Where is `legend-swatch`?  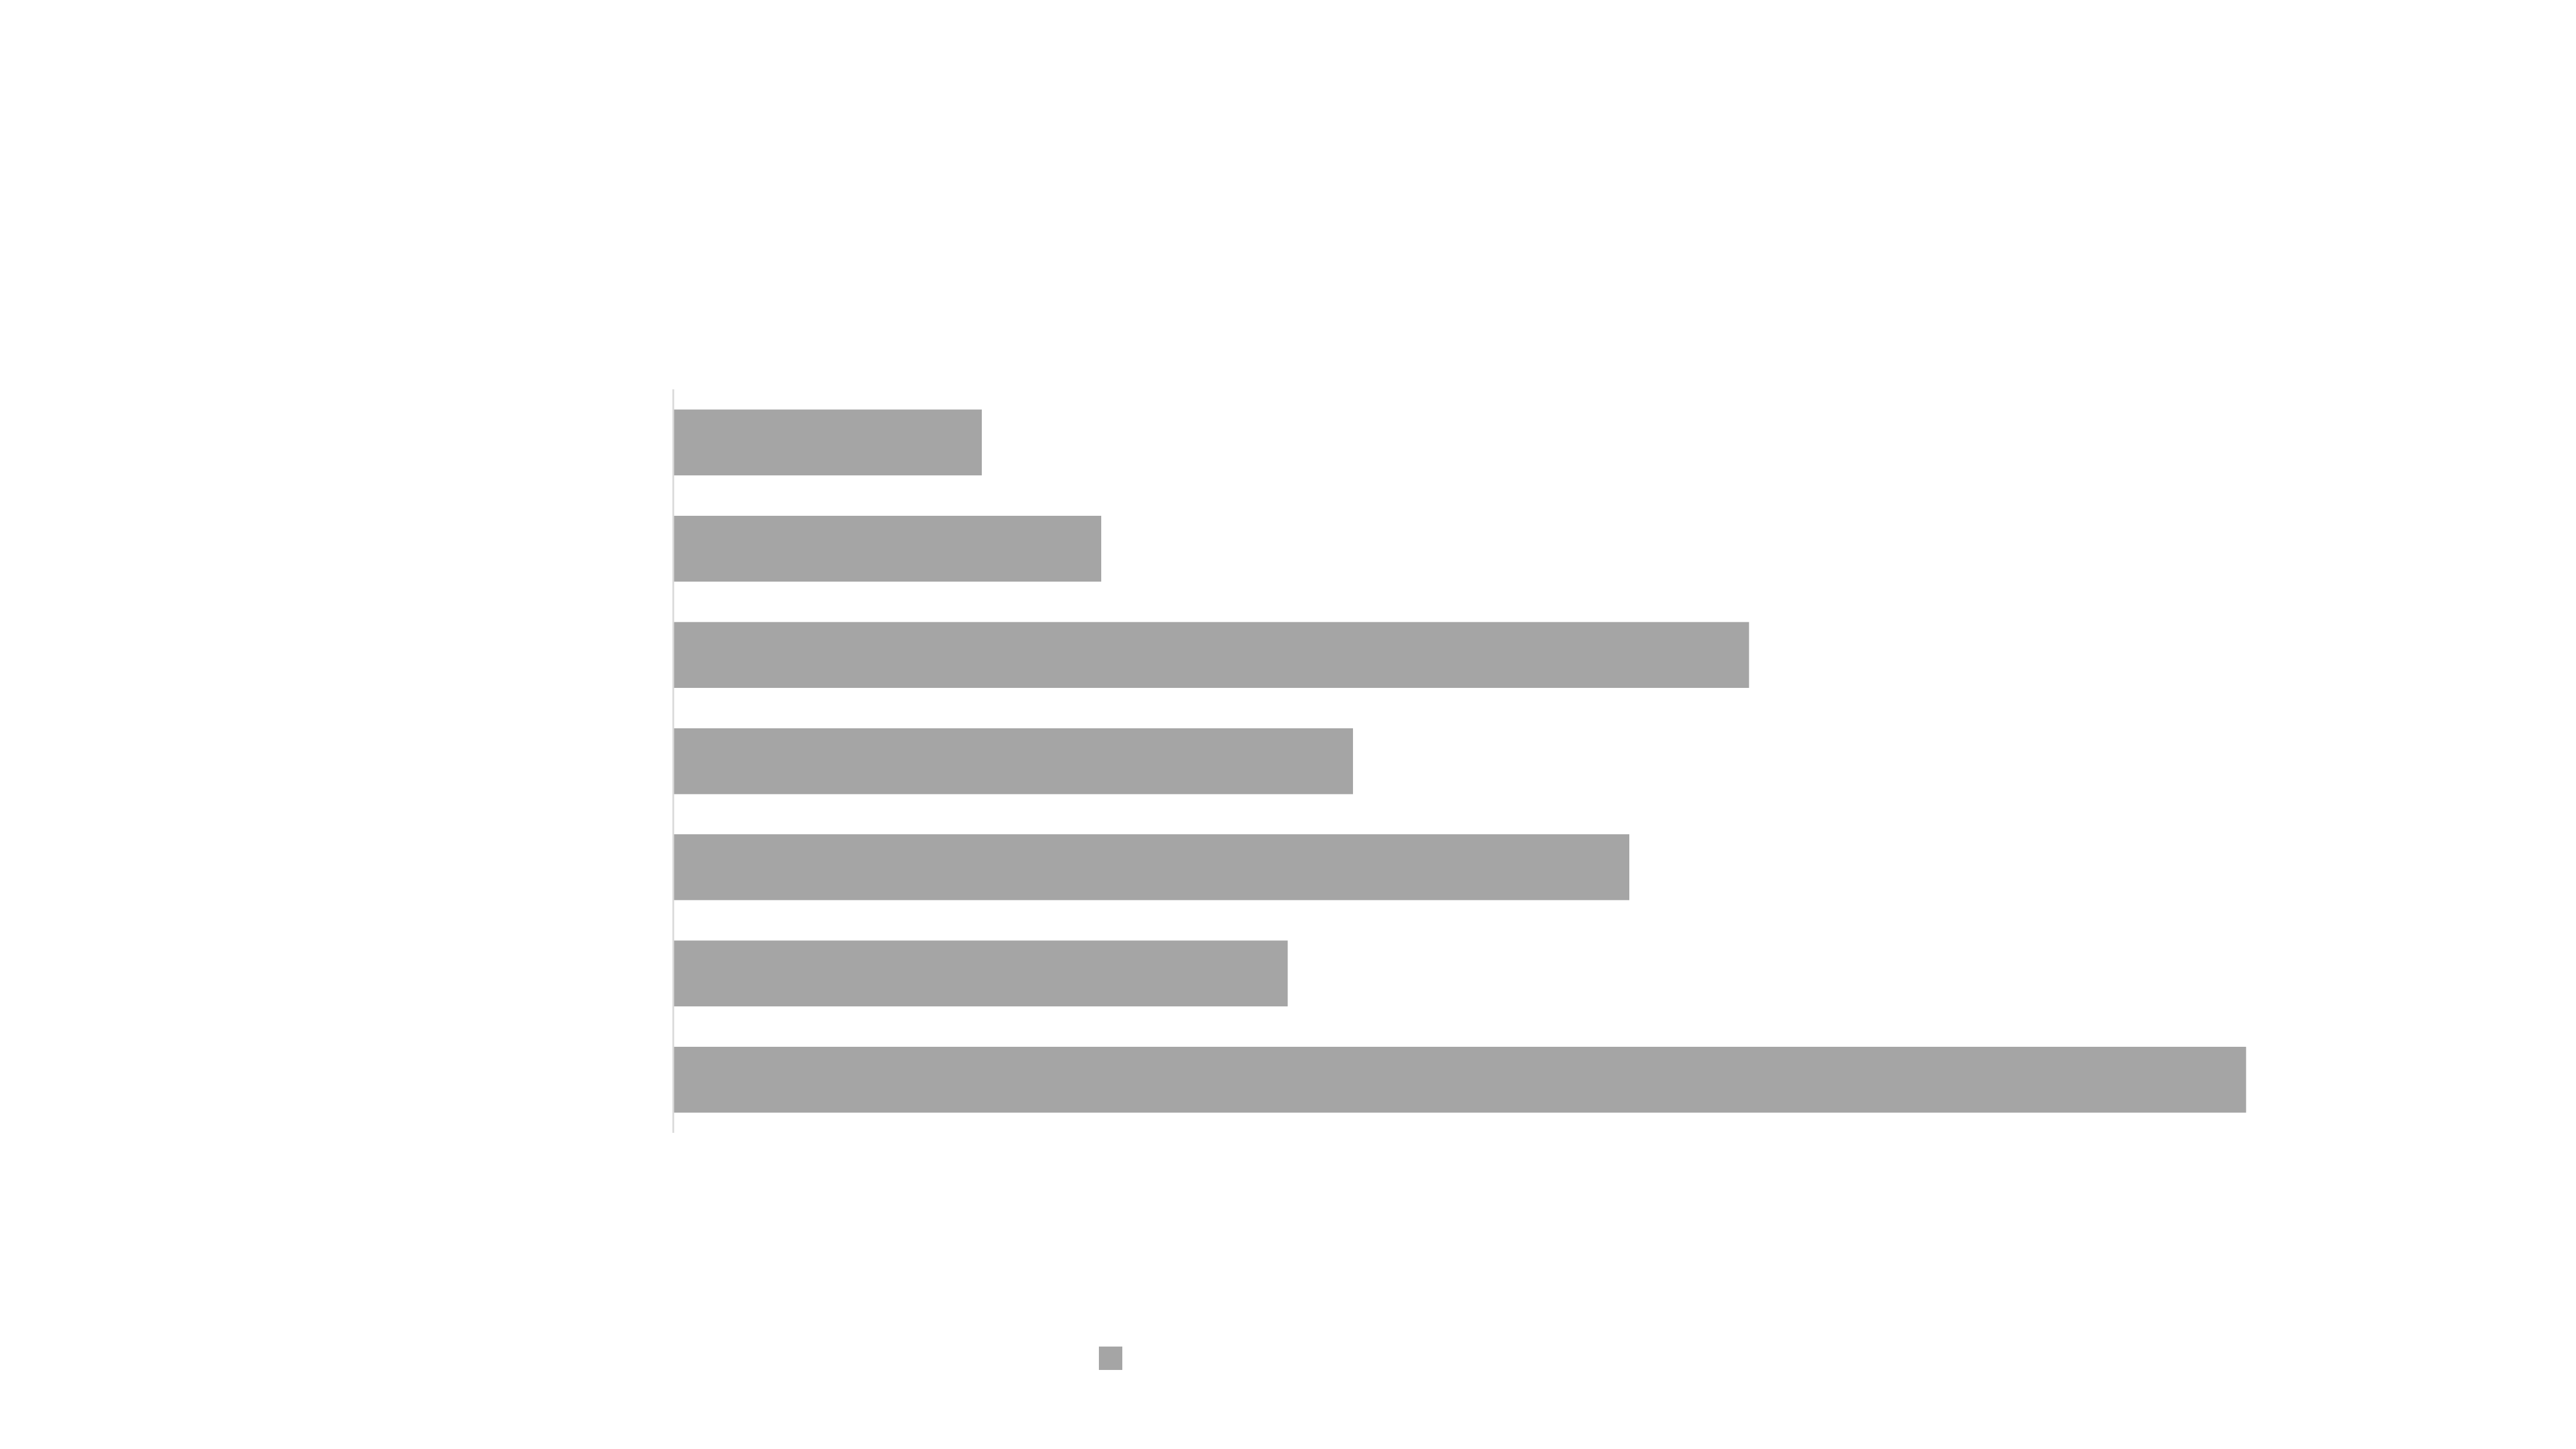
legend-swatch is located at coordinates (1110, 1358).